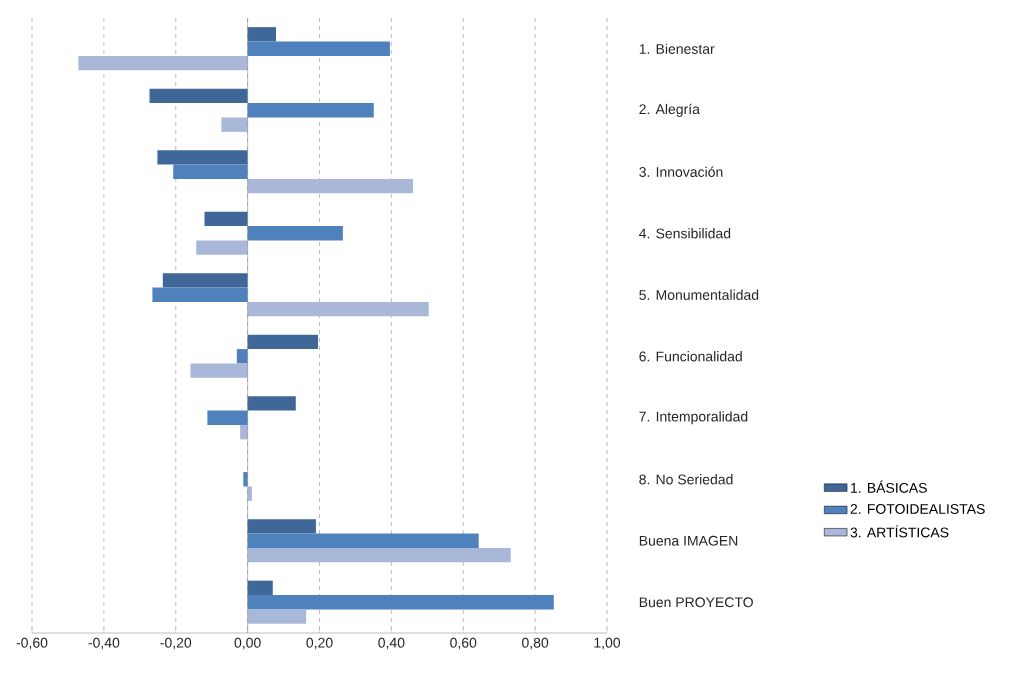 This screenshot has width=1029, height=676. What do you see at coordinates (681, 171) in the screenshot?
I see `y-tick-label: 3. Innovación` at bounding box center [681, 171].